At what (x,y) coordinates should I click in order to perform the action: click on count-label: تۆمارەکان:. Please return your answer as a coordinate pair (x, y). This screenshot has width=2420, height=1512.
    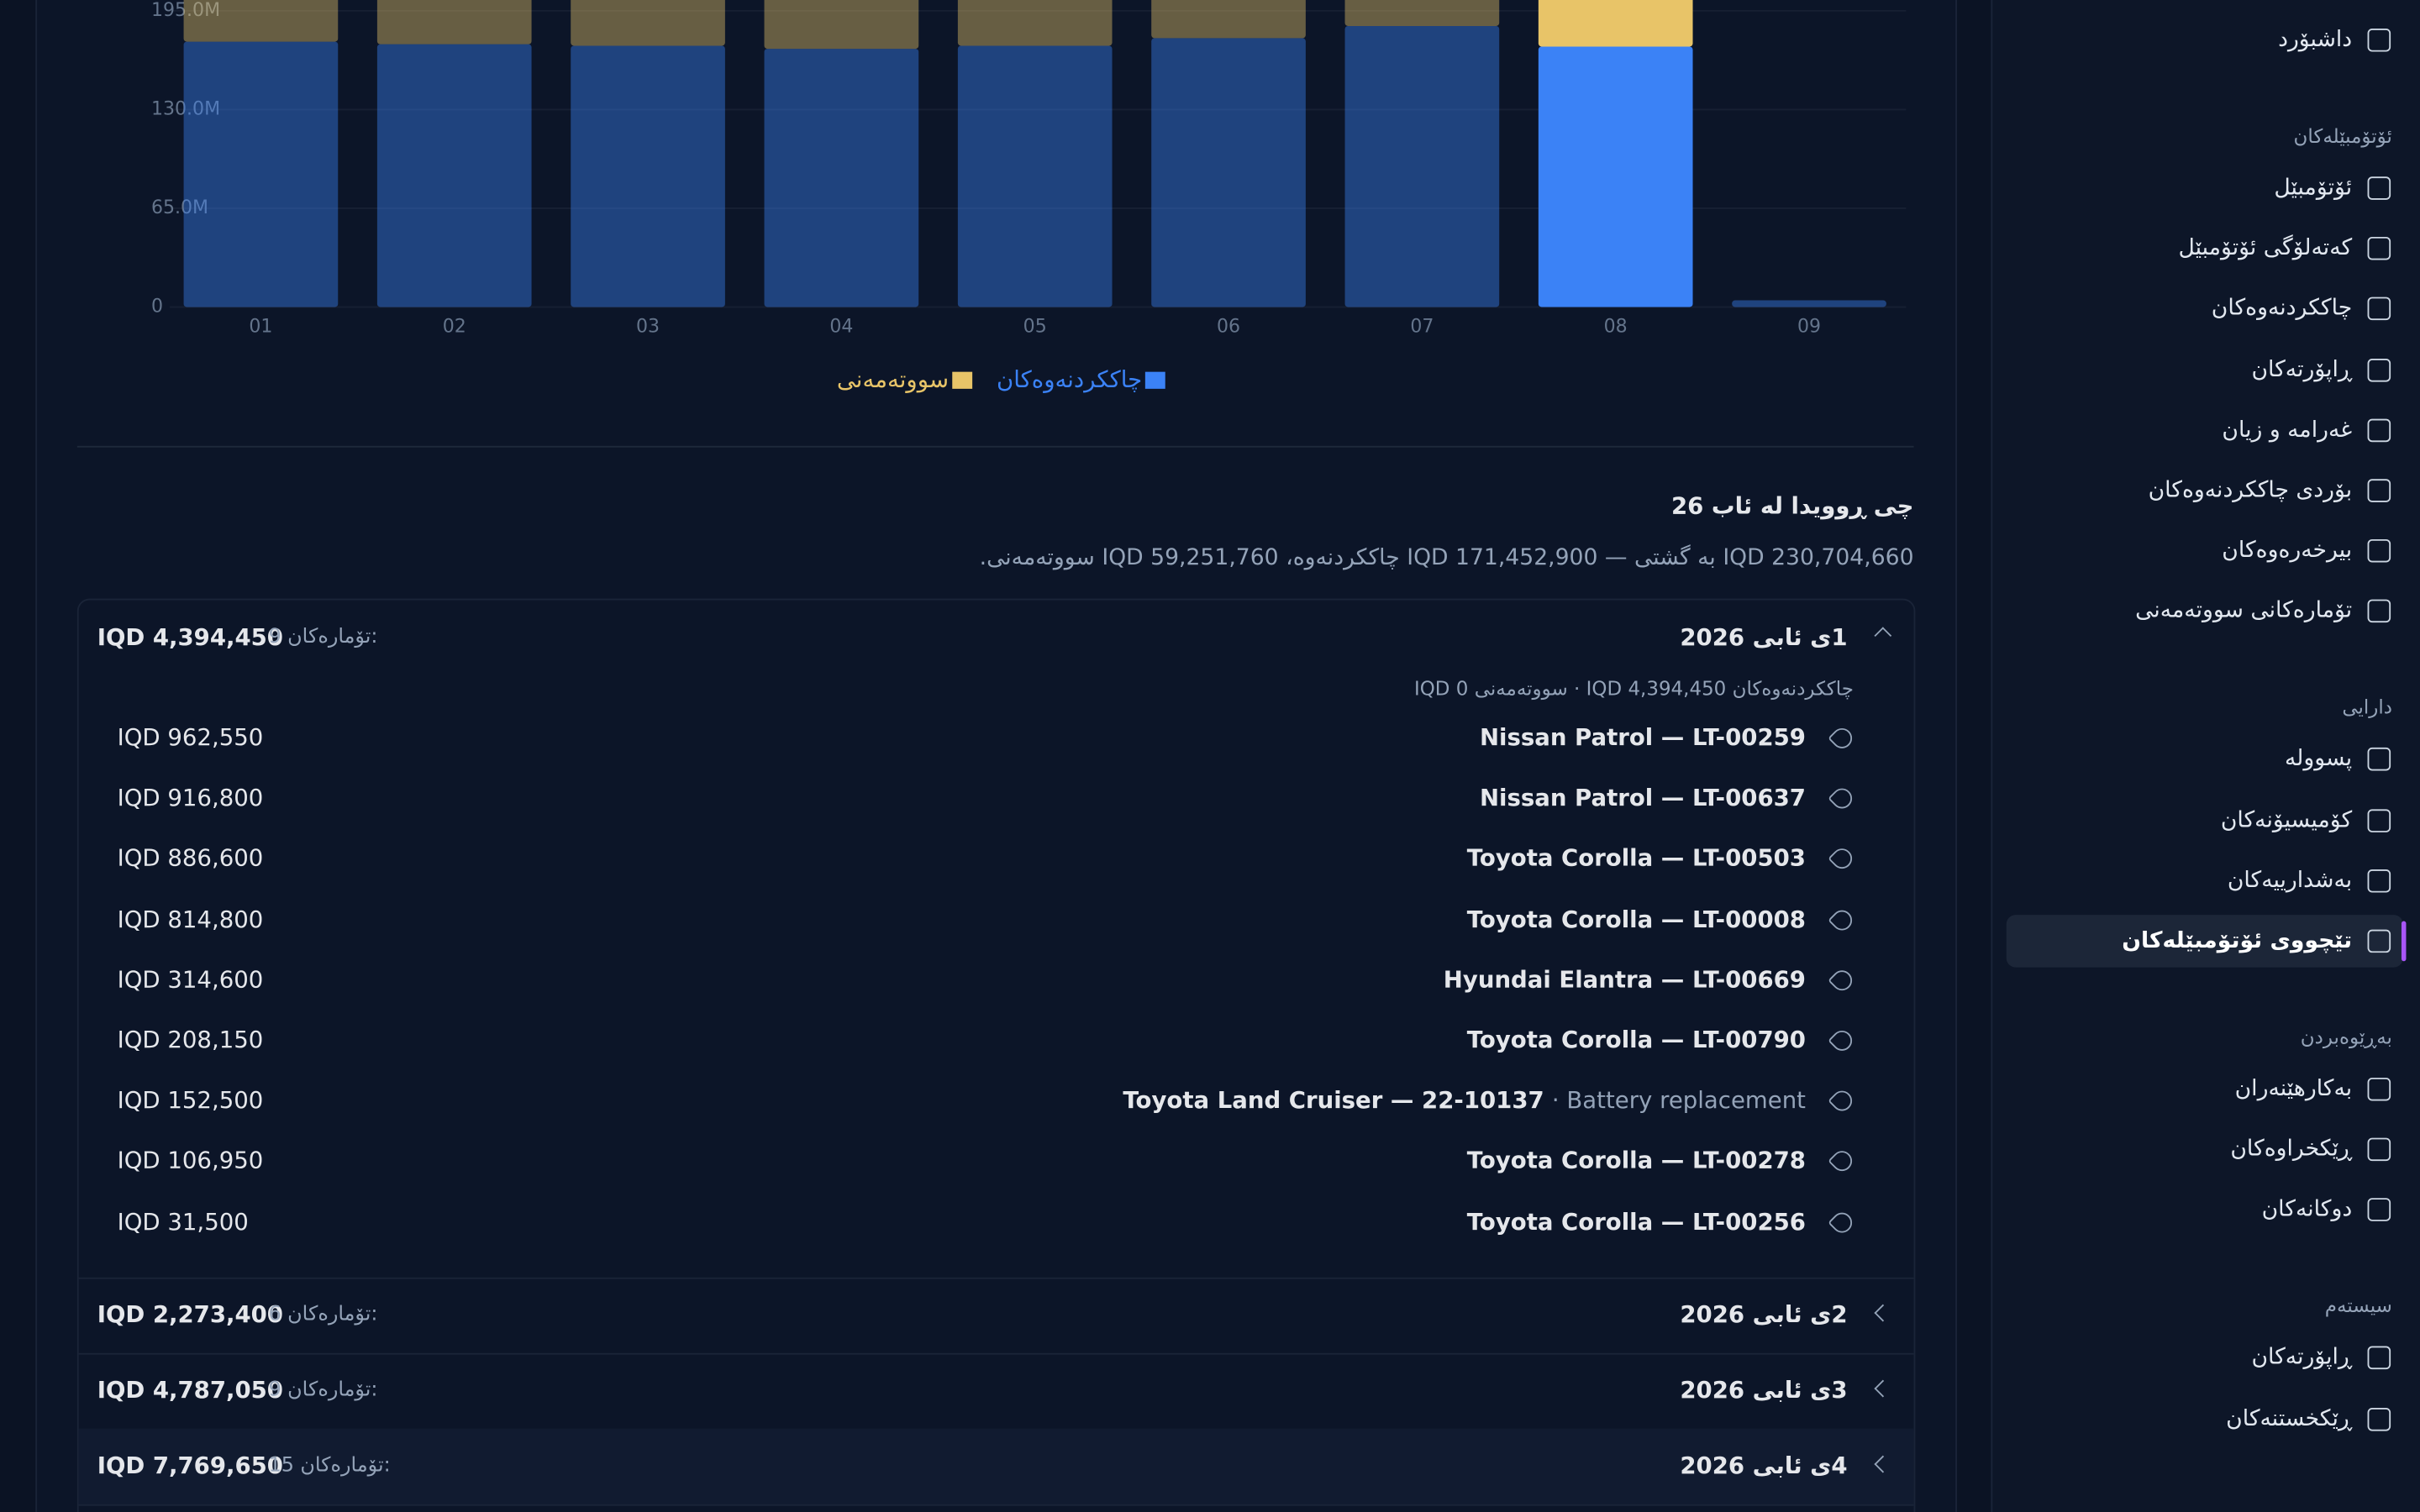
    Looking at the image, I should click on (345, 1465).